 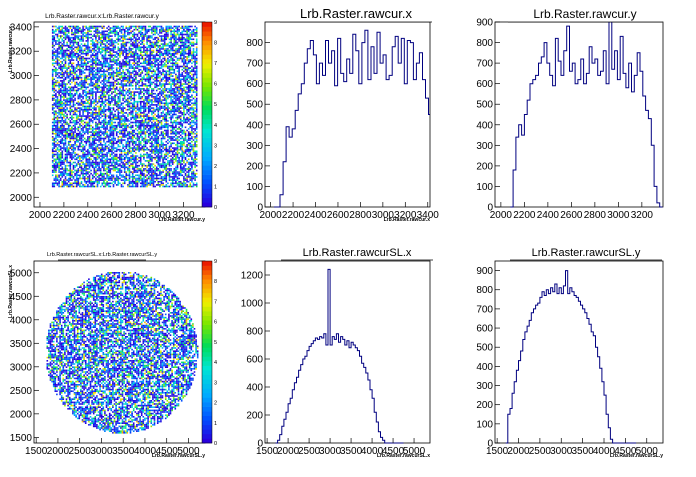 What do you see at coordinates (484, 348) in the screenshot?
I see `chart6-ytick-label: 500` at bounding box center [484, 348].